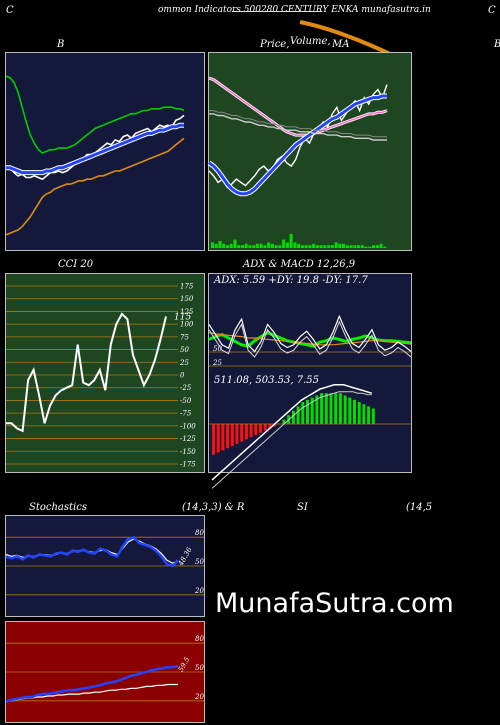 Image resolution: width=500 pixels, height=725 pixels. What do you see at coordinates (310, 41) in the screenshot?
I see `volume-title: Volume,` at bounding box center [310, 41].